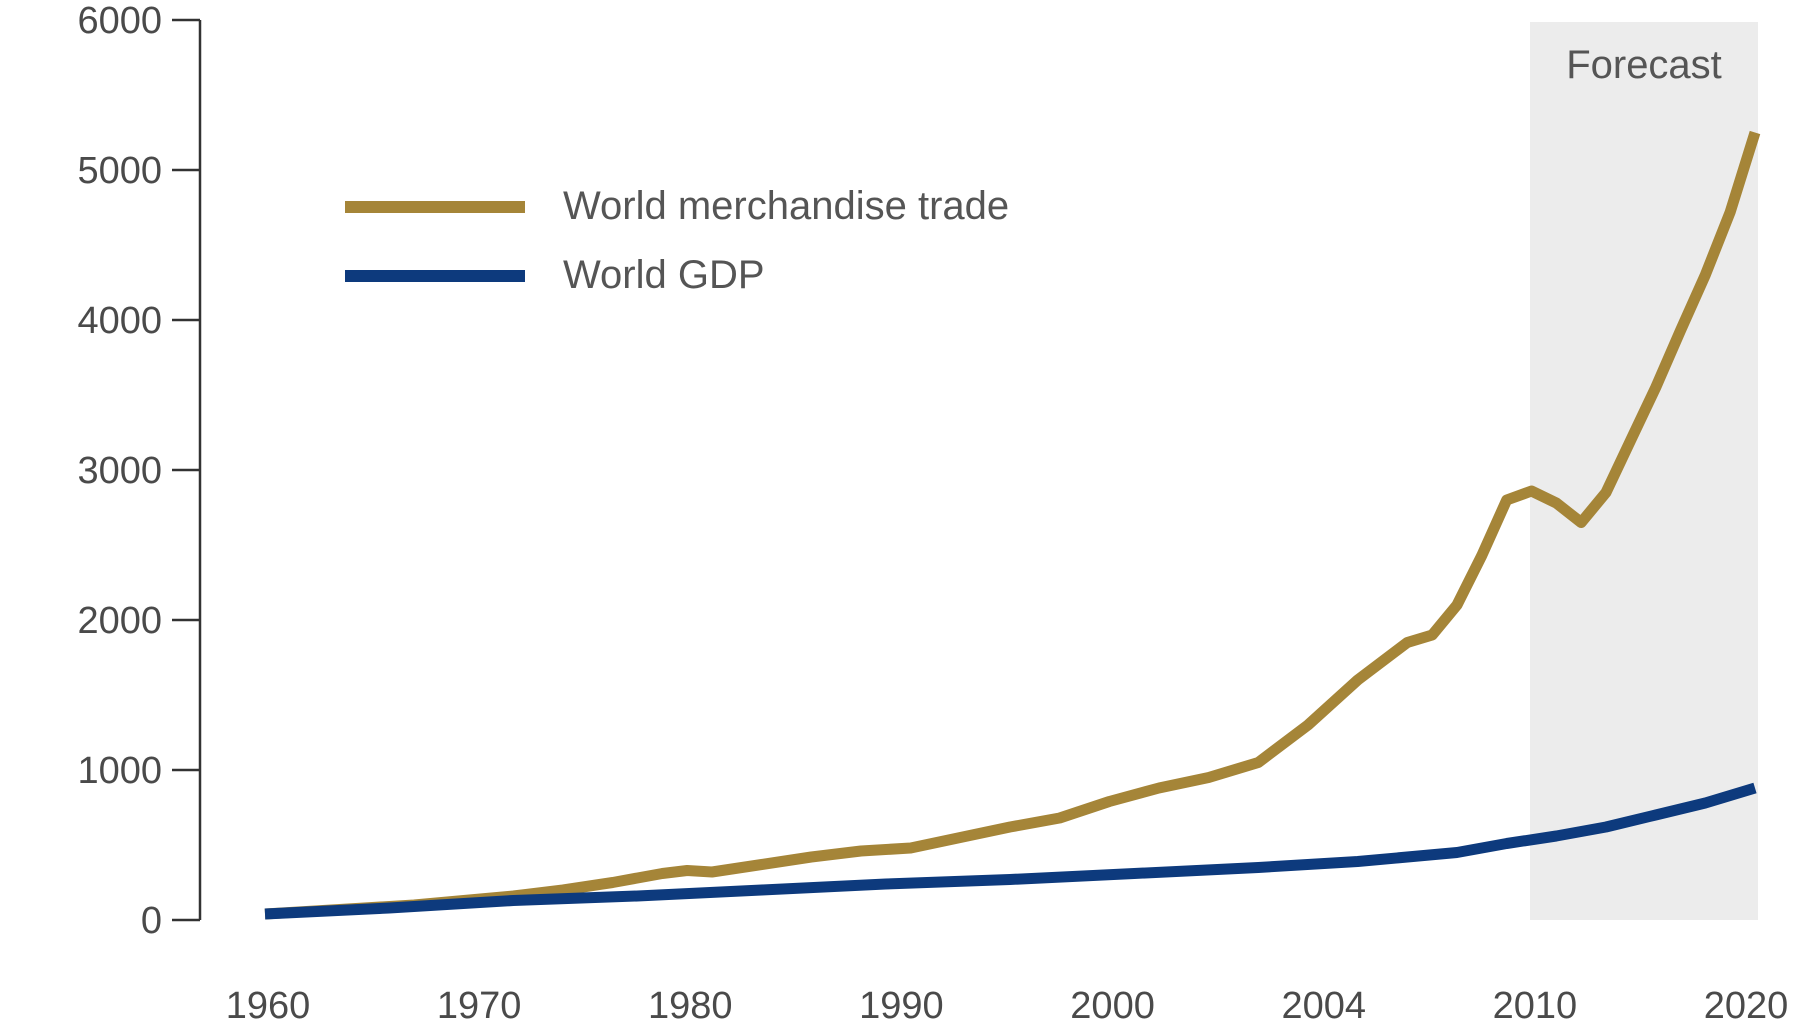 This screenshot has height=1030, width=1808. I want to click on y-tick-label: 3000, so click(119, 471).